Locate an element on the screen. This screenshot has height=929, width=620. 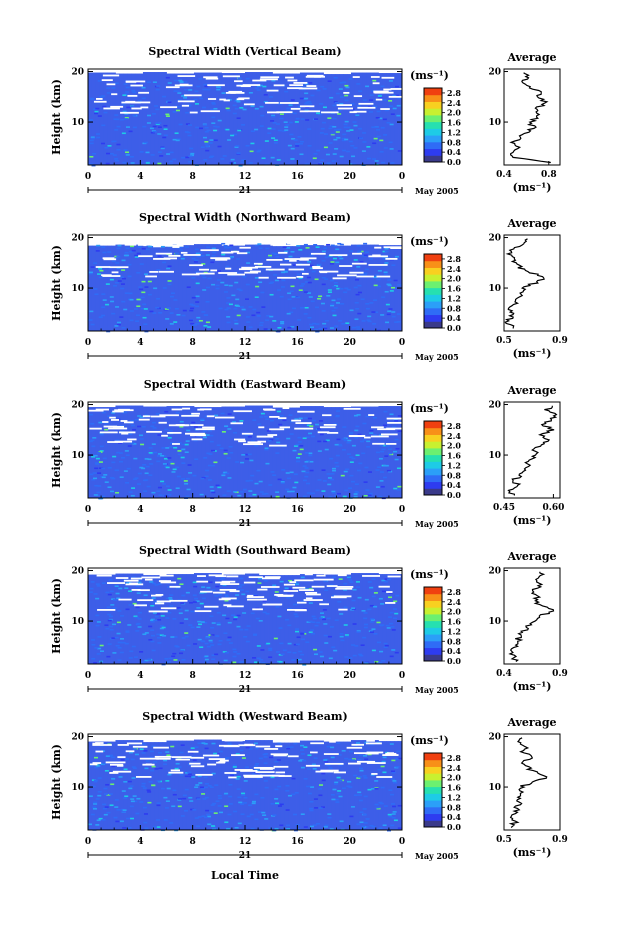
colorbar-tick-label: 1.6 is located at coordinates (454, 123).